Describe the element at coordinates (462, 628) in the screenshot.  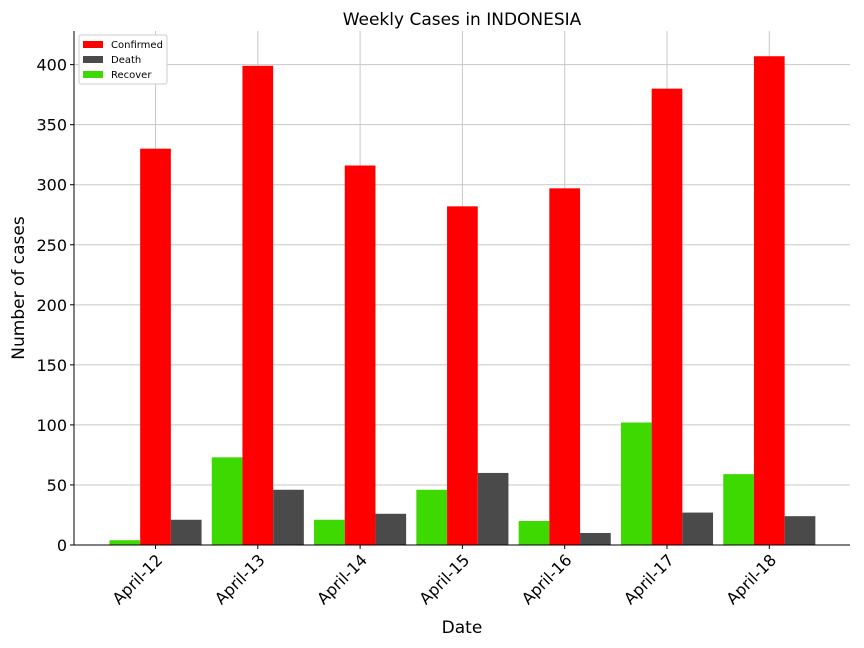
I see `x-axis-label: Date` at that location.